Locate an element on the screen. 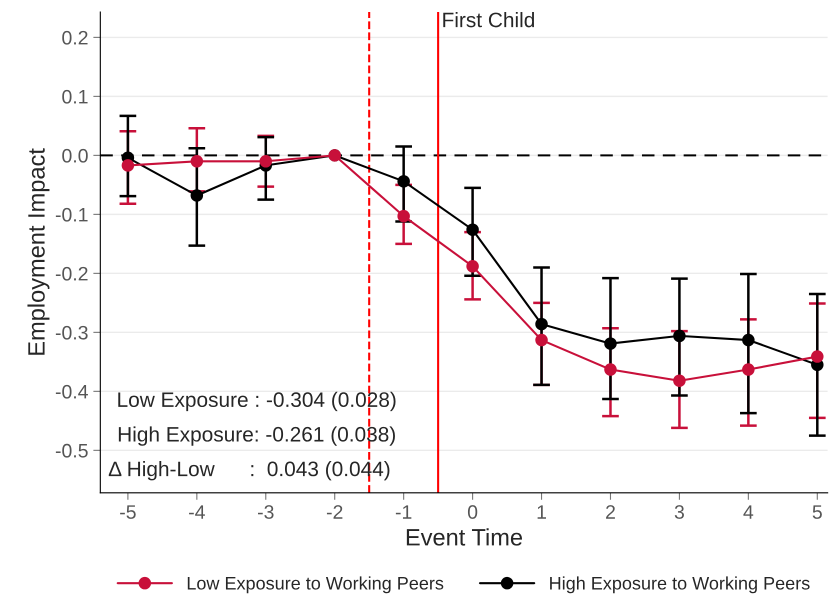 The image size is (836, 601). y-tick-label: -0.1 is located at coordinates (72, 215).